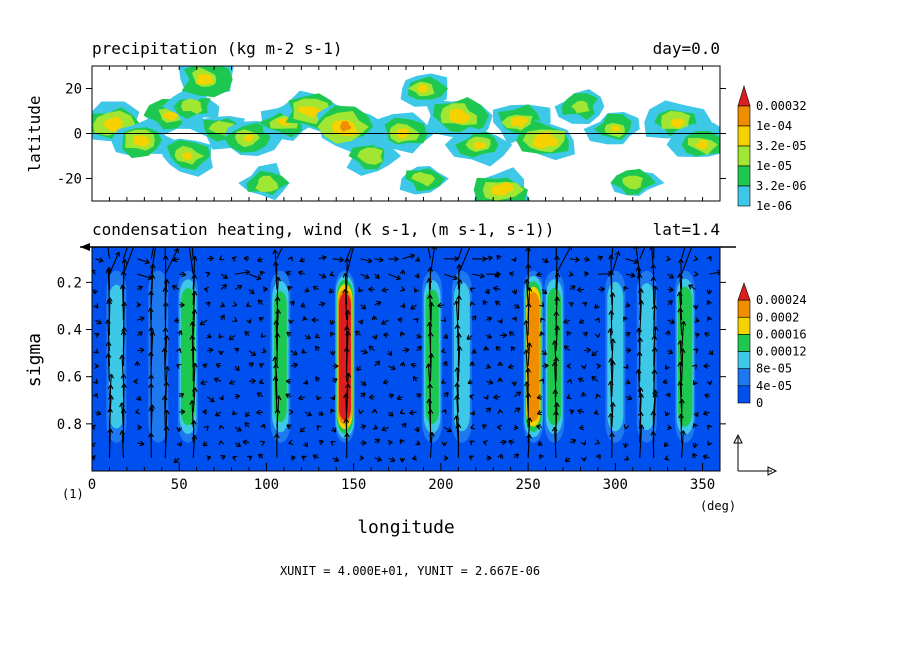  I want to click on legend-label: 3.2e-05, so click(781, 146).